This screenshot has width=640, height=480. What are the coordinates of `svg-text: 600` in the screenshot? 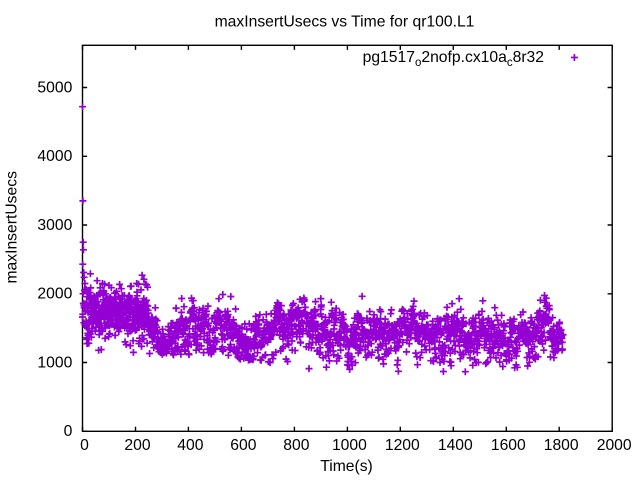 It's located at (243, 445).